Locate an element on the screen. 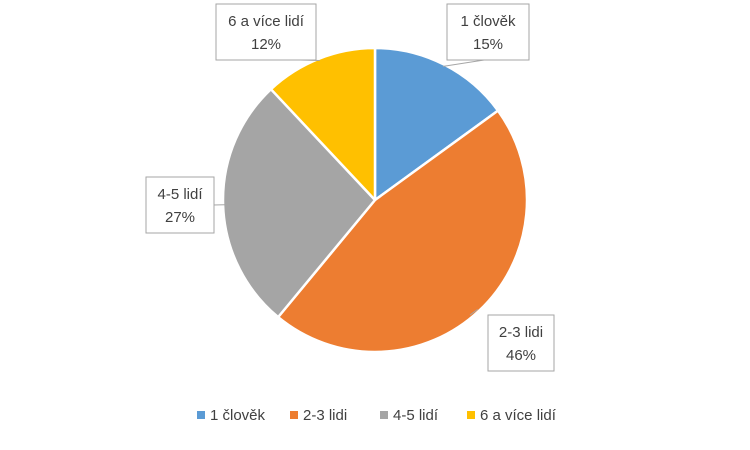  legend-item-1: 1 člověk is located at coordinates (231, 415).